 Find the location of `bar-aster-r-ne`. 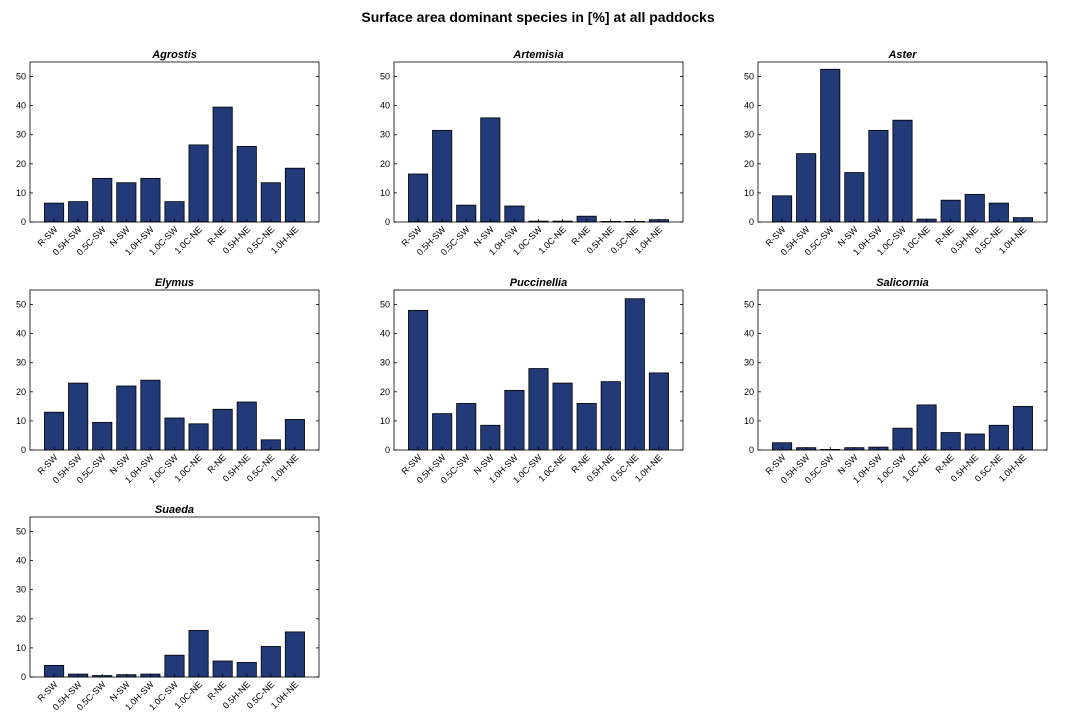

bar-aster-r-ne is located at coordinates (950, 211).